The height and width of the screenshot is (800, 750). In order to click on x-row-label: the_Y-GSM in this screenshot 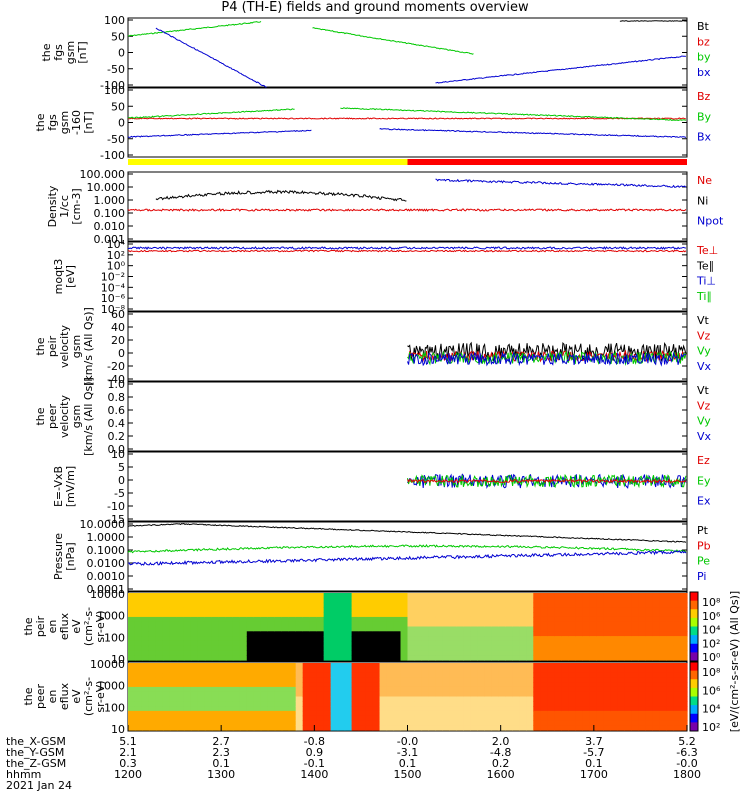, I will do `click(35, 752)`.